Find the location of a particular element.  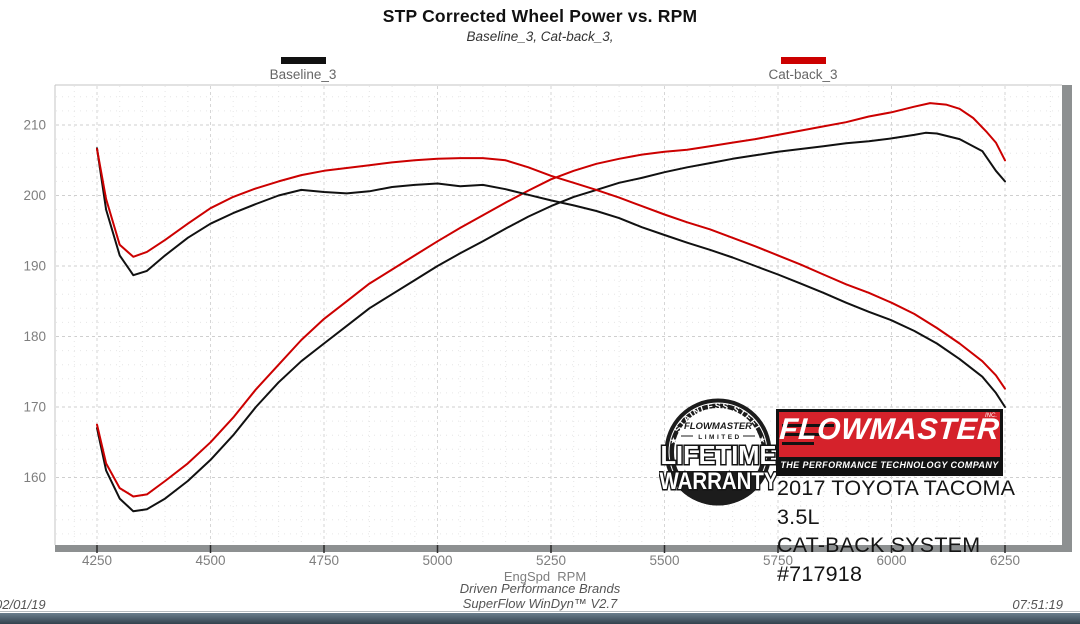

footer-time: 07:51:19 is located at coordinates (1037, 604).